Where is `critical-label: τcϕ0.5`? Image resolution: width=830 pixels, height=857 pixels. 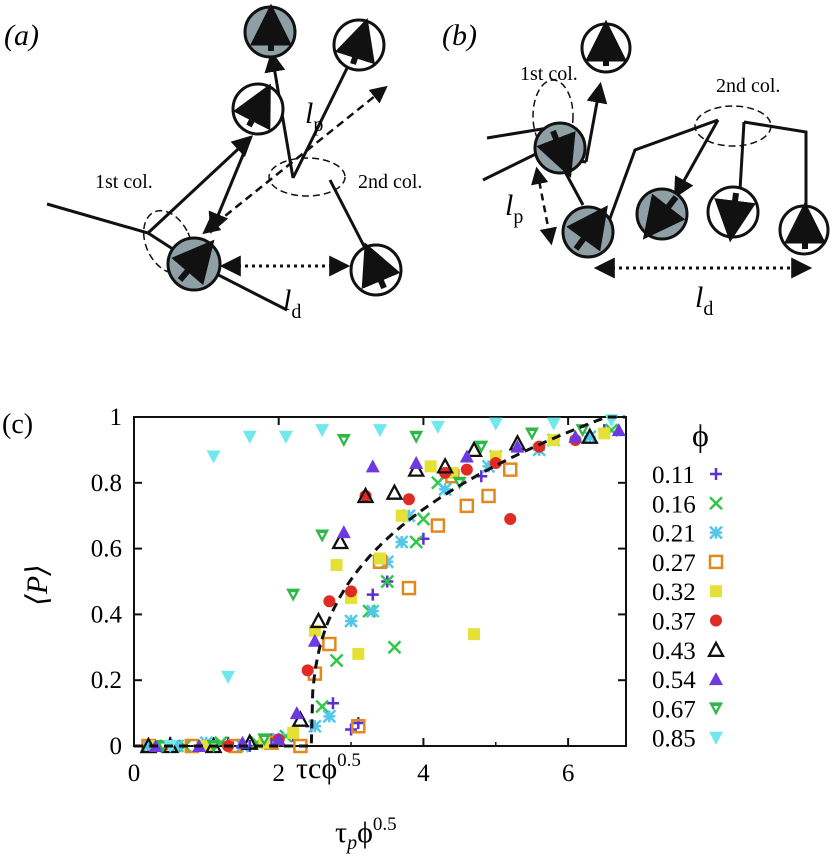
critical-label: τcϕ0.5 is located at coordinates (328, 767).